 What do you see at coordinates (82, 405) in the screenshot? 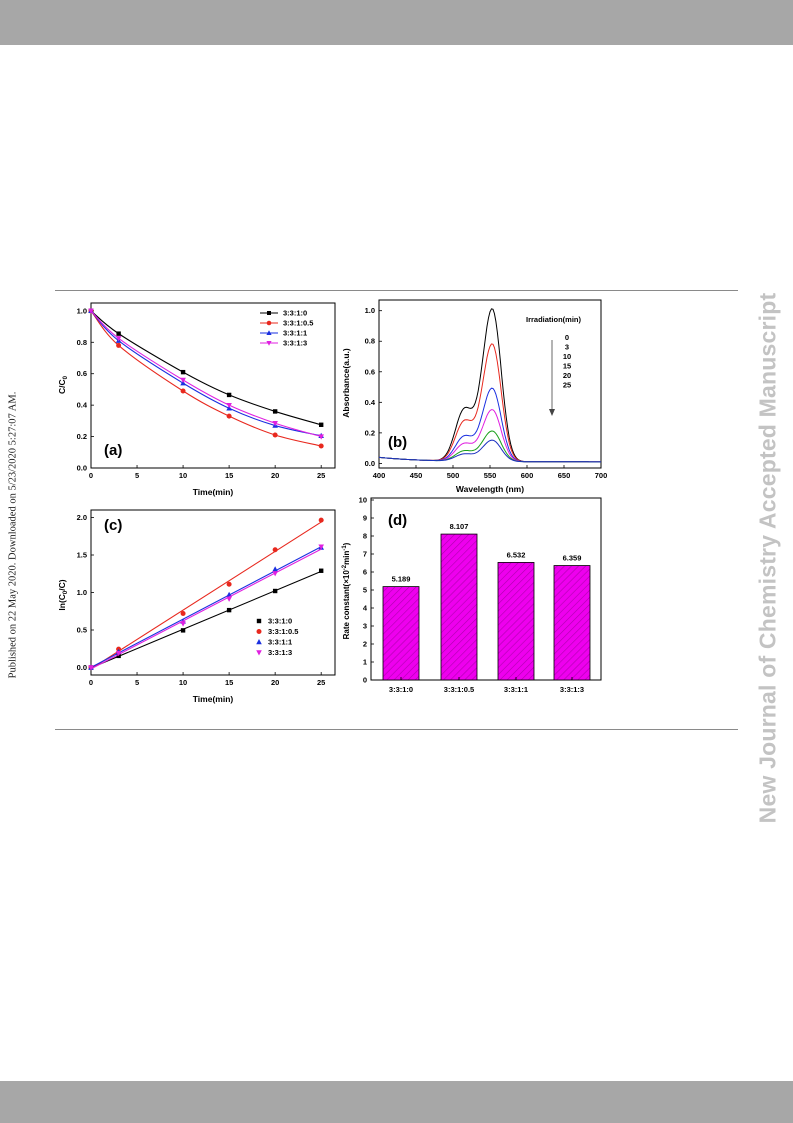
I see `y-tick-label: 0.4` at bounding box center [82, 405].